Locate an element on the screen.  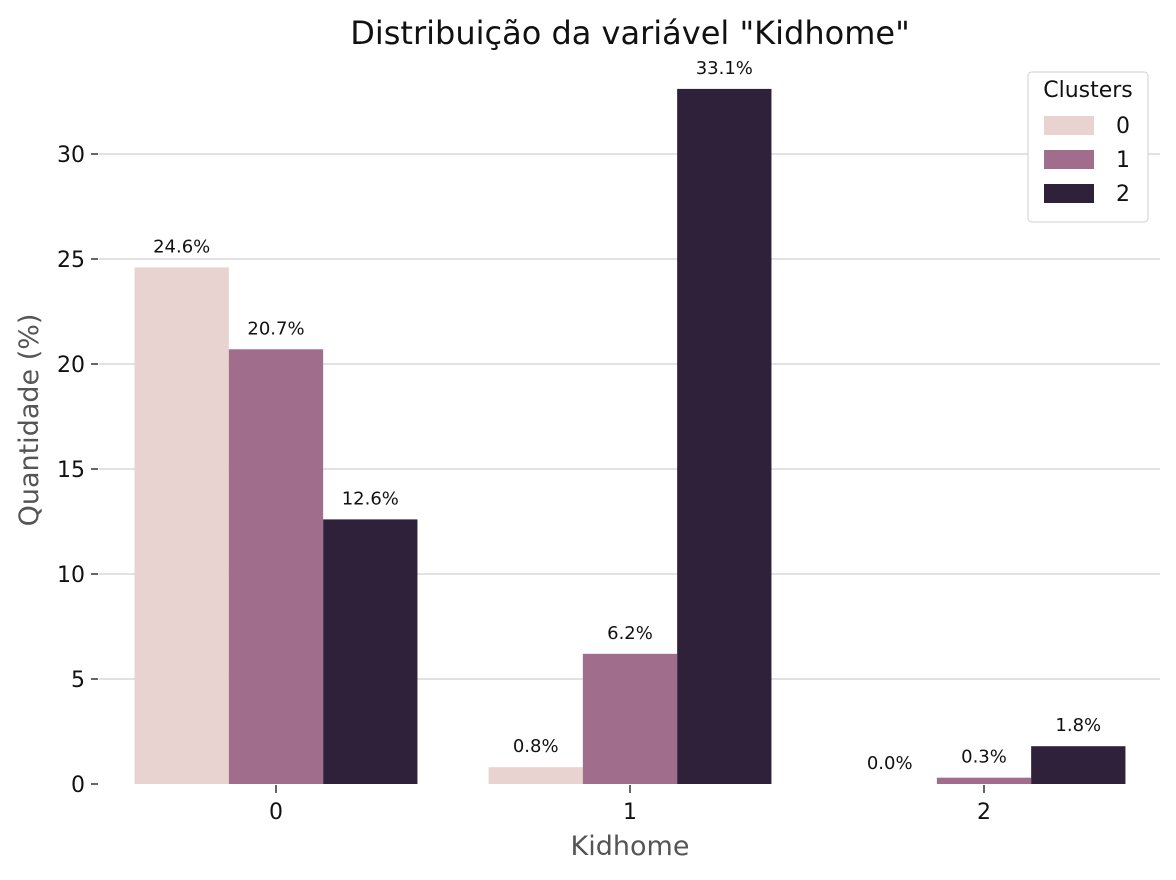
data-label: 12.6% is located at coordinates (370, 498).